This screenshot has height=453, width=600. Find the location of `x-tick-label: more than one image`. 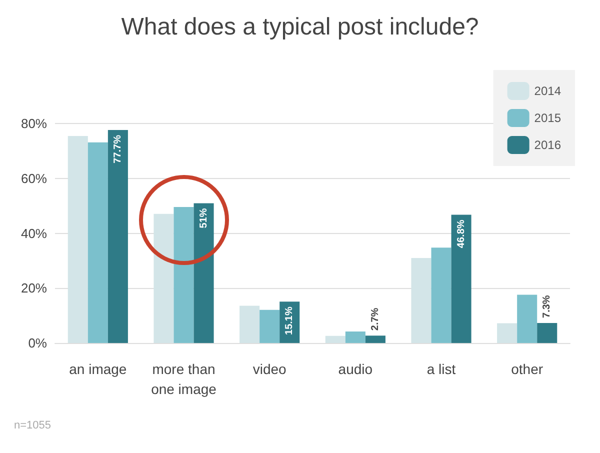

x-tick-label: more than one image is located at coordinates (184, 379).